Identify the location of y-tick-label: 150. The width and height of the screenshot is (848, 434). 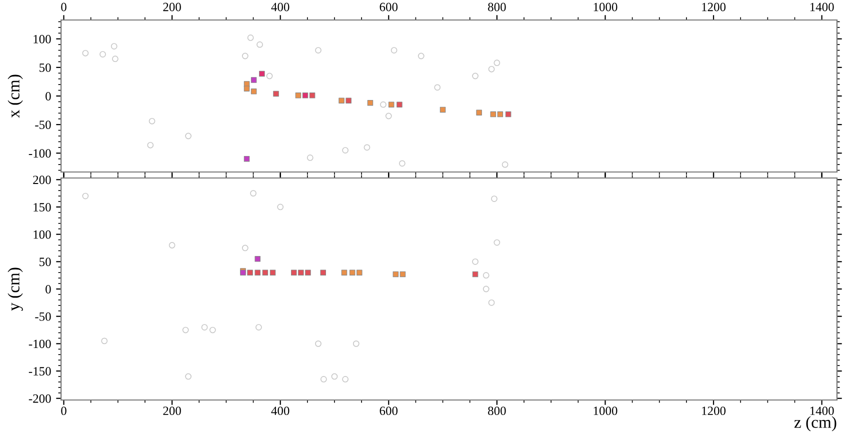
(42, 207).